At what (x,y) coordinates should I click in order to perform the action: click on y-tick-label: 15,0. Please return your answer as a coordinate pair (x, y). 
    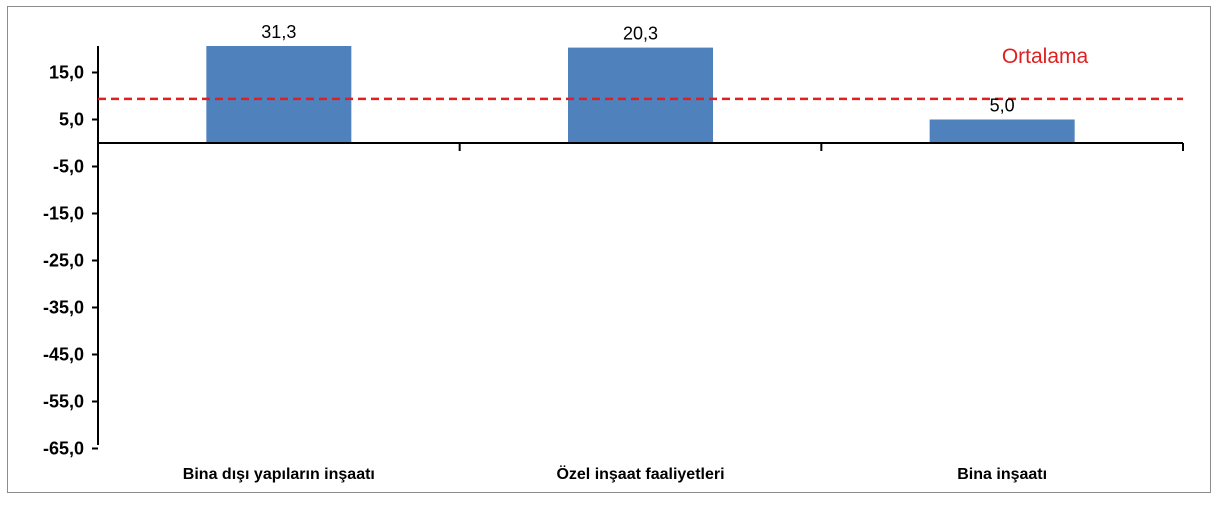
    Looking at the image, I should click on (66, 73).